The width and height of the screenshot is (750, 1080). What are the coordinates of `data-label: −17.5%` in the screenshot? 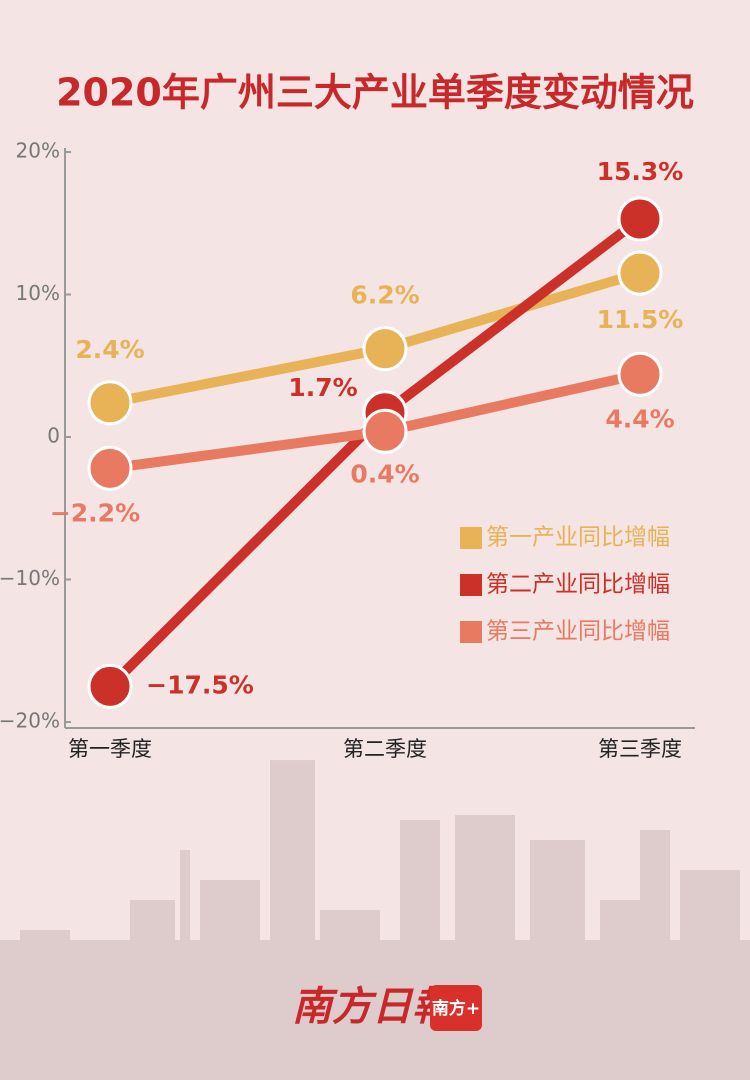 It's located at (200, 684).